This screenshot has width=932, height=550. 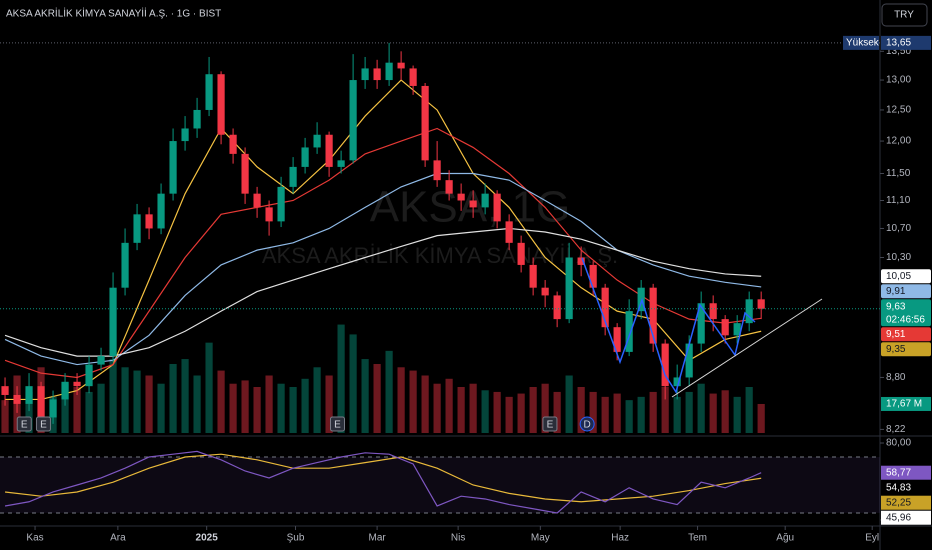 What do you see at coordinates (898, 141) in the screenshot?
I see `y-tick-label: 12,00` at bounding box center [898, 141].